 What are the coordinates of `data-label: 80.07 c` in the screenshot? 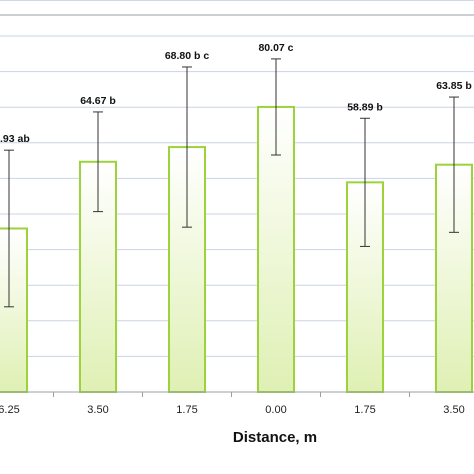 It's located at (275, 48).